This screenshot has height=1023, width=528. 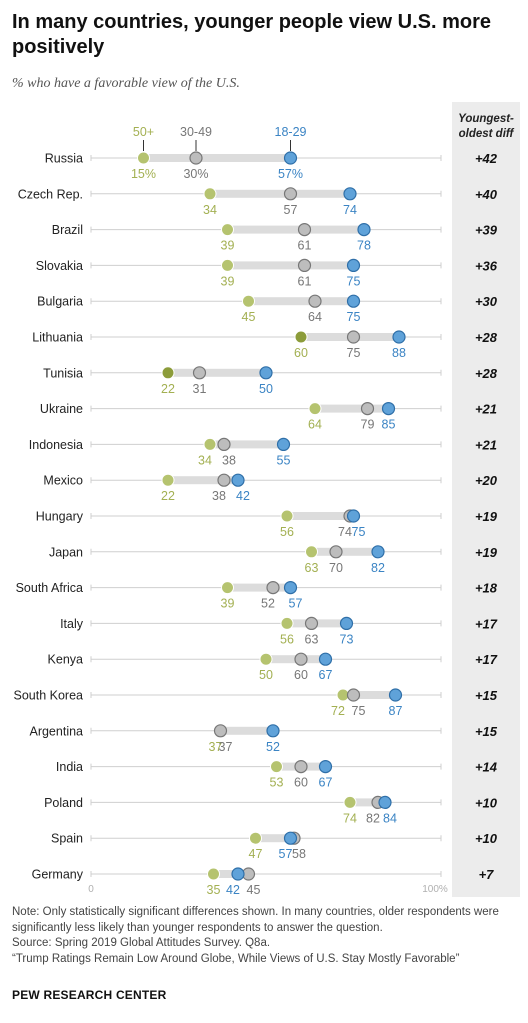 I want to click on dot-30-49-argentina, so click(x=220, y=731).